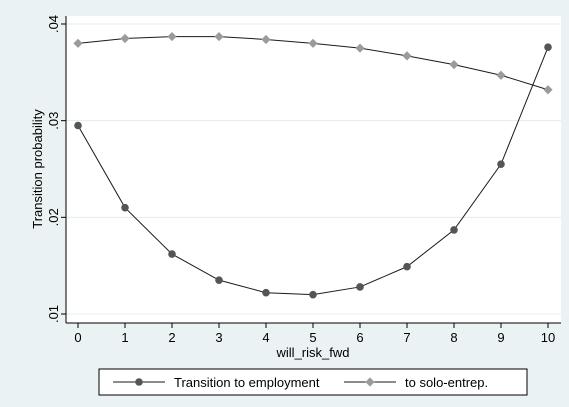 The width and height of the screenshot is (569, 407). I want to click on legend-items: Transition to employment to solo-entrep., so click(300, 382).